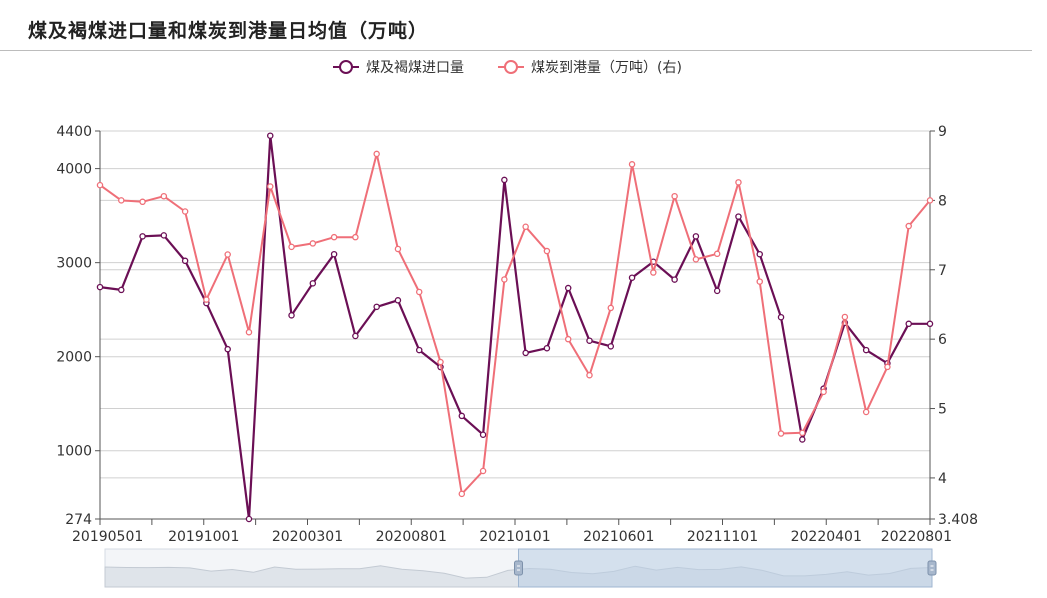 The width and height of the screenshot is (1047, 598). I want to click on legend-item-1: 煤及褐煤进口量, so click(398, 68).